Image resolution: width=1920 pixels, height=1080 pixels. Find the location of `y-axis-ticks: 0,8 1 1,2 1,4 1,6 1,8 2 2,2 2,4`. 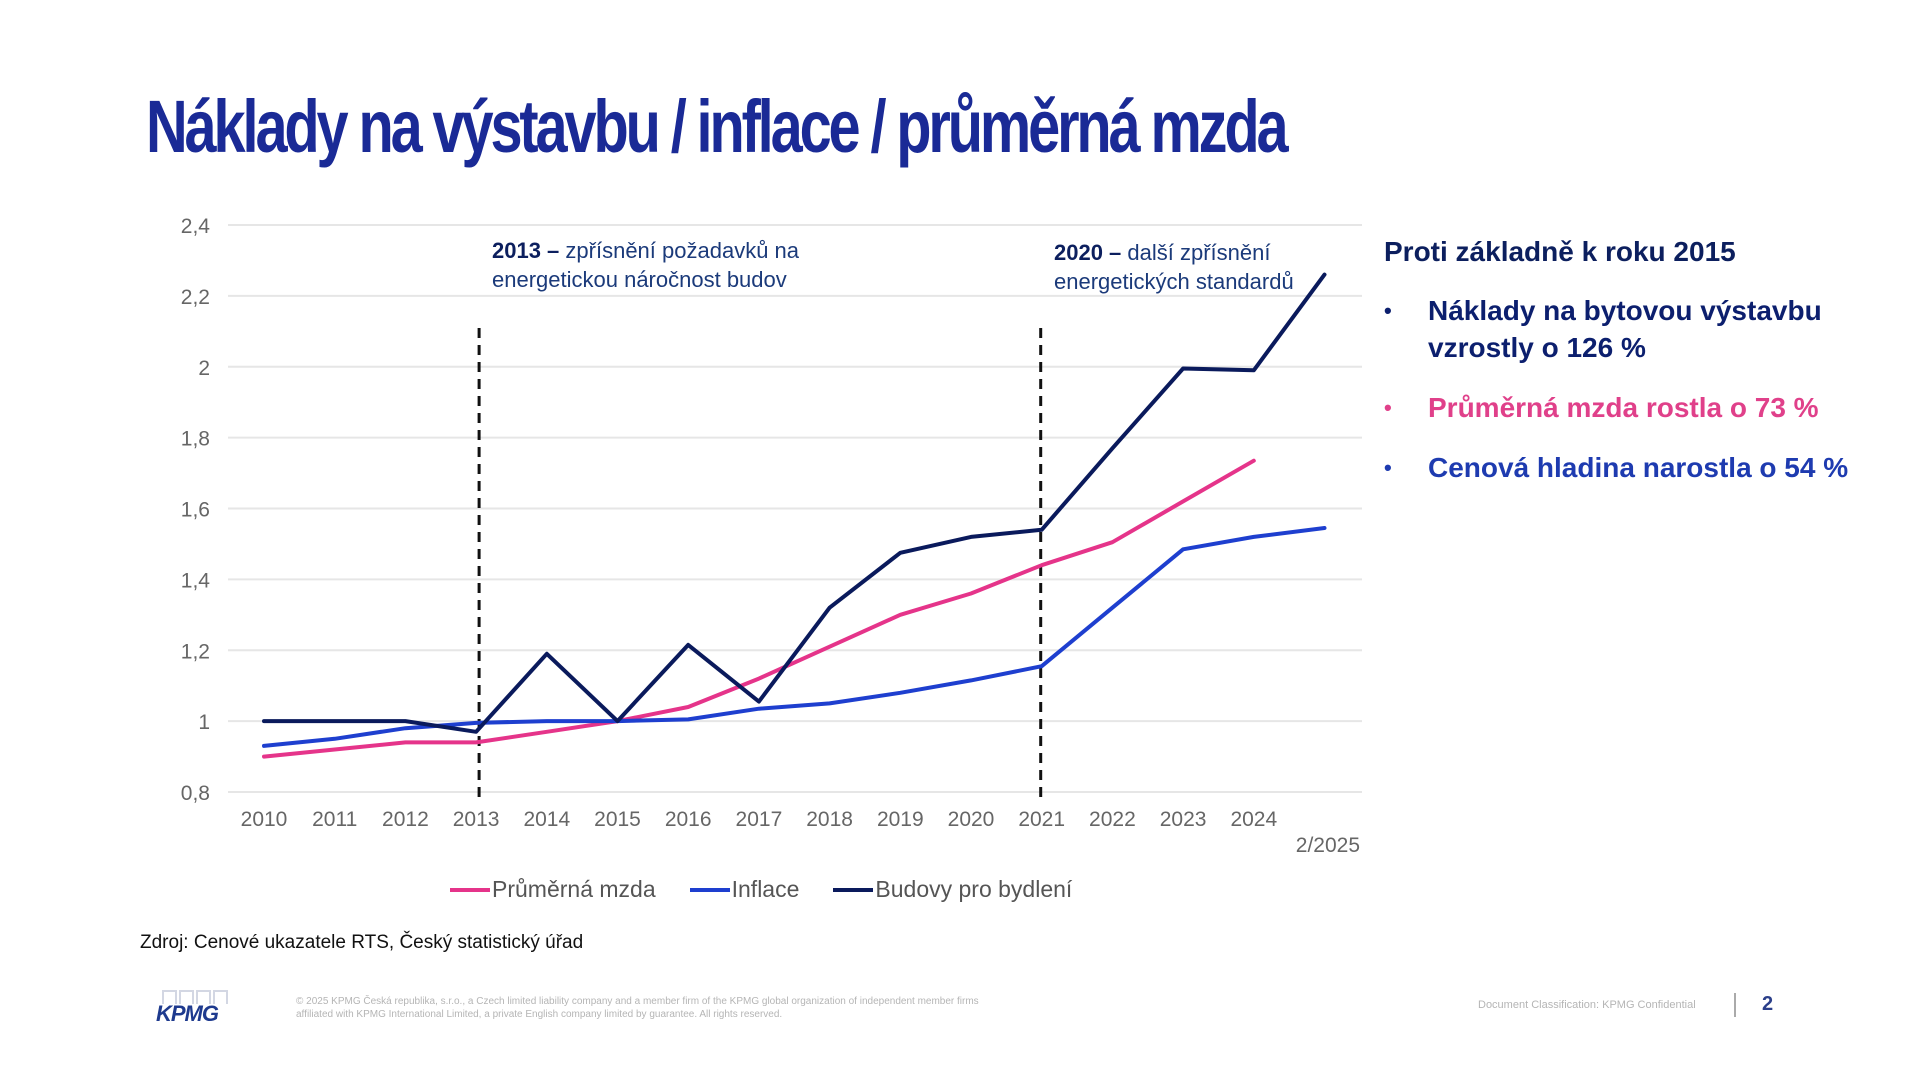

y-axis-ticks: 0,8 1 1,2 1,4 1,6 1,8 2 2,2 2,4 is located at coordinates (196, 510).